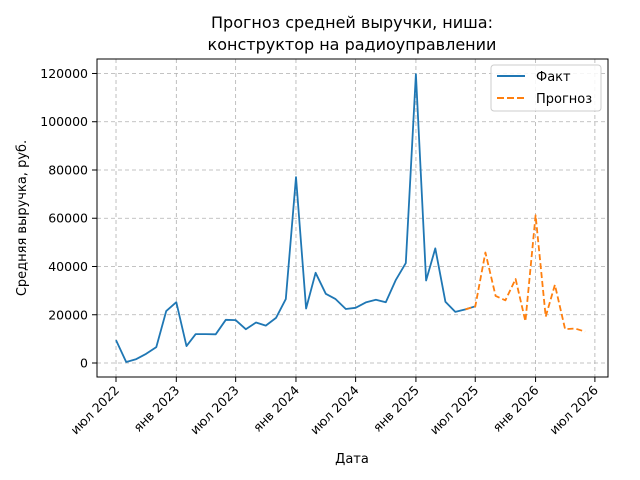 Image resolution: width=640 pixels, height=480 pixels. Describe the element at coordinates (68, 314) in the screenshot. I see `y-tick-label: 20000` at that location.